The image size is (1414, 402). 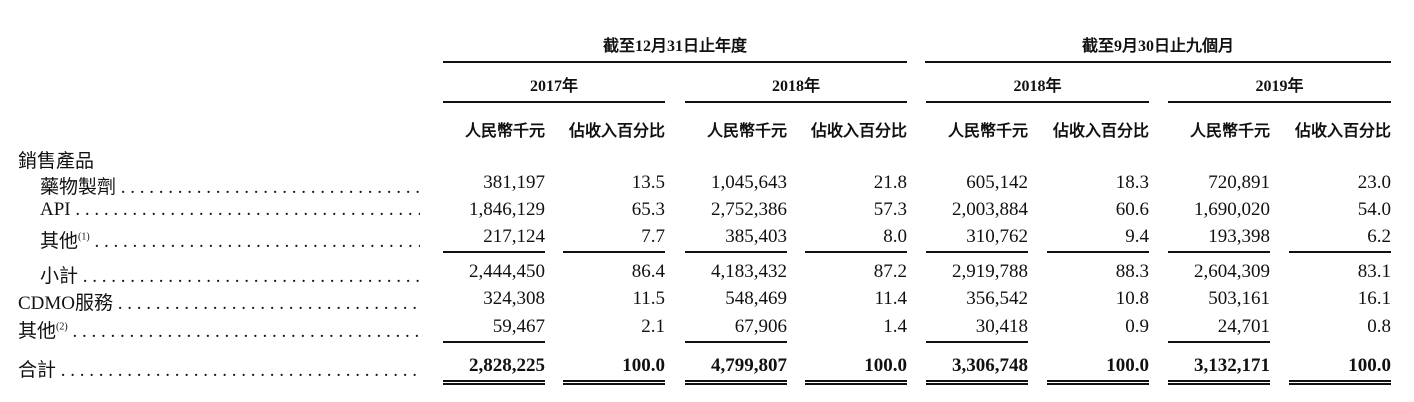 What do you see at coordinates (895, 236) in the screenshot?
I see `pct-cell: 8.0` at bounding box center [895, 236].